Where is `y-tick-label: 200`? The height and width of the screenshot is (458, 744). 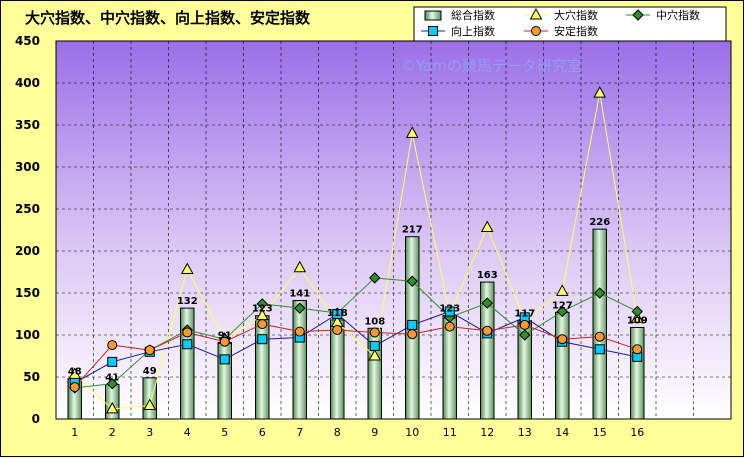
y-tick-label: 200 is located at coordinates (27, 251).